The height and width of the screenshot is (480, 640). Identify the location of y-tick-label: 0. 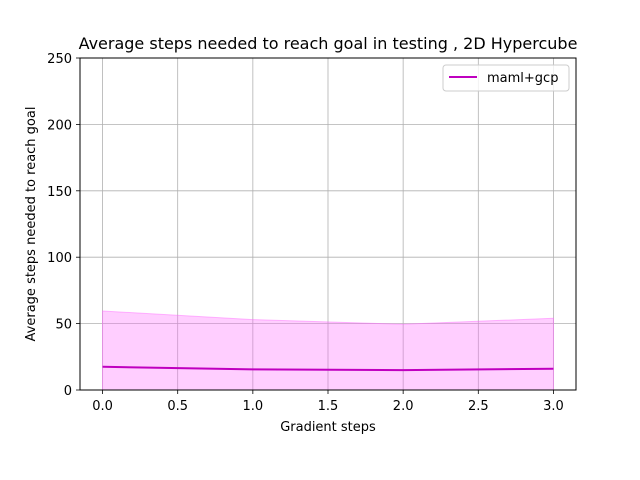
(68, 391).